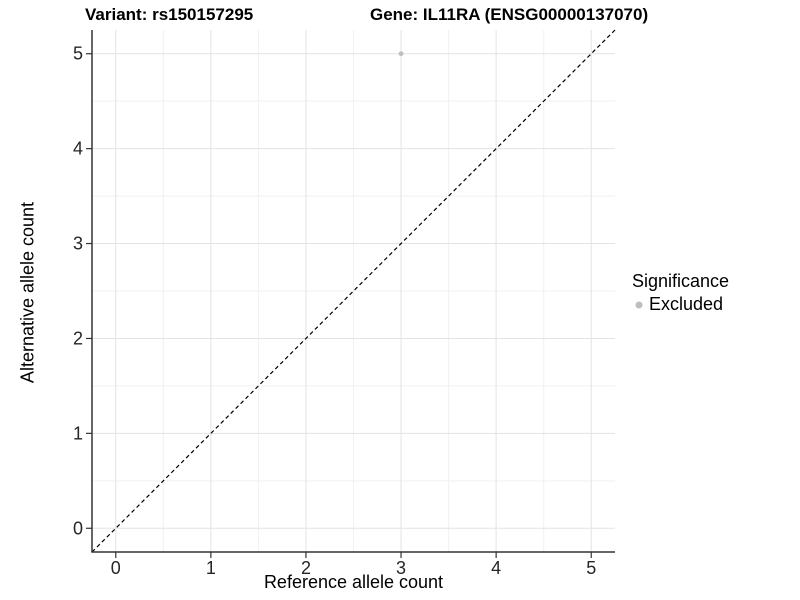  Describe the element at coordinates (681, 281) in the screenshot. I see `legend-title: Significance` at that location.